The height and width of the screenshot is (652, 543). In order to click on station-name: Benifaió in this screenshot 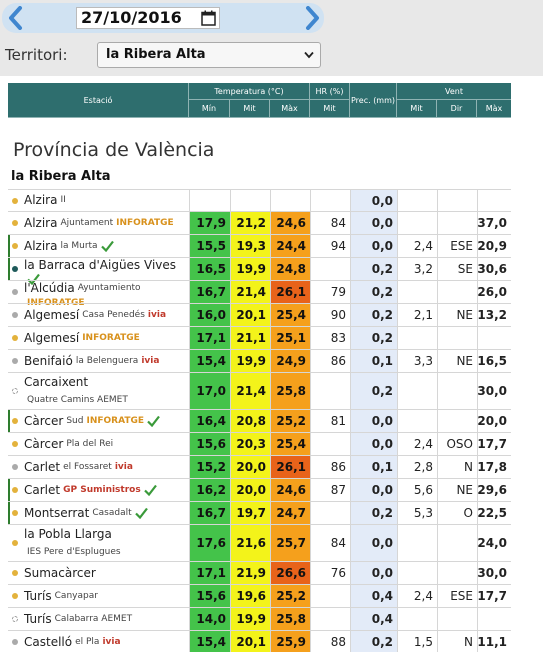, I will do `click(48, 360)`.